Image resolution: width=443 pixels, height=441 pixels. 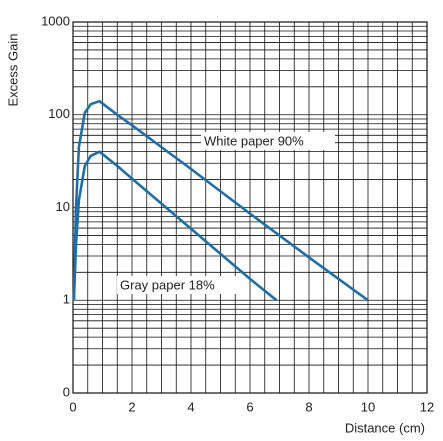 What do you see at coordinates (167, 284) in the screenshot?
I see `series-label: Gray paper 18%` at bounding box center [167, 284].